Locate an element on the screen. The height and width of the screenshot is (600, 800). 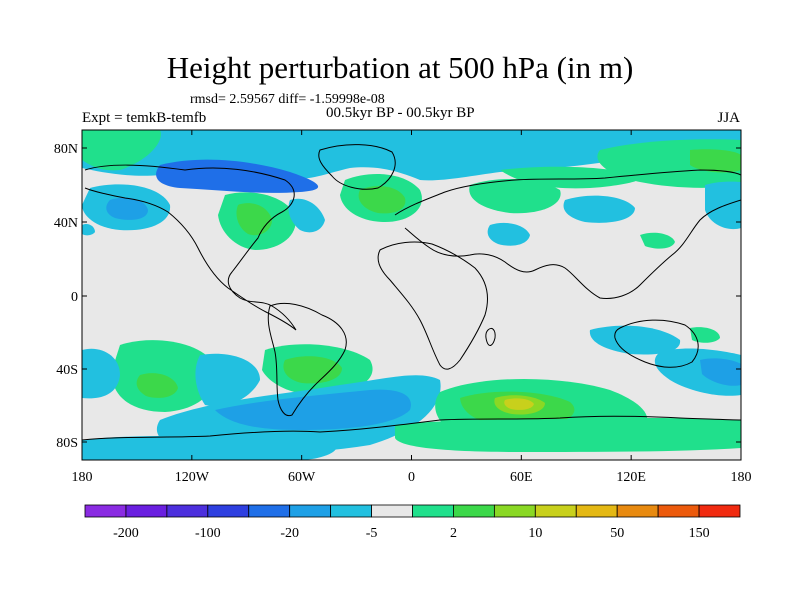
coastline-south-america is located at coordinates (307, 359).